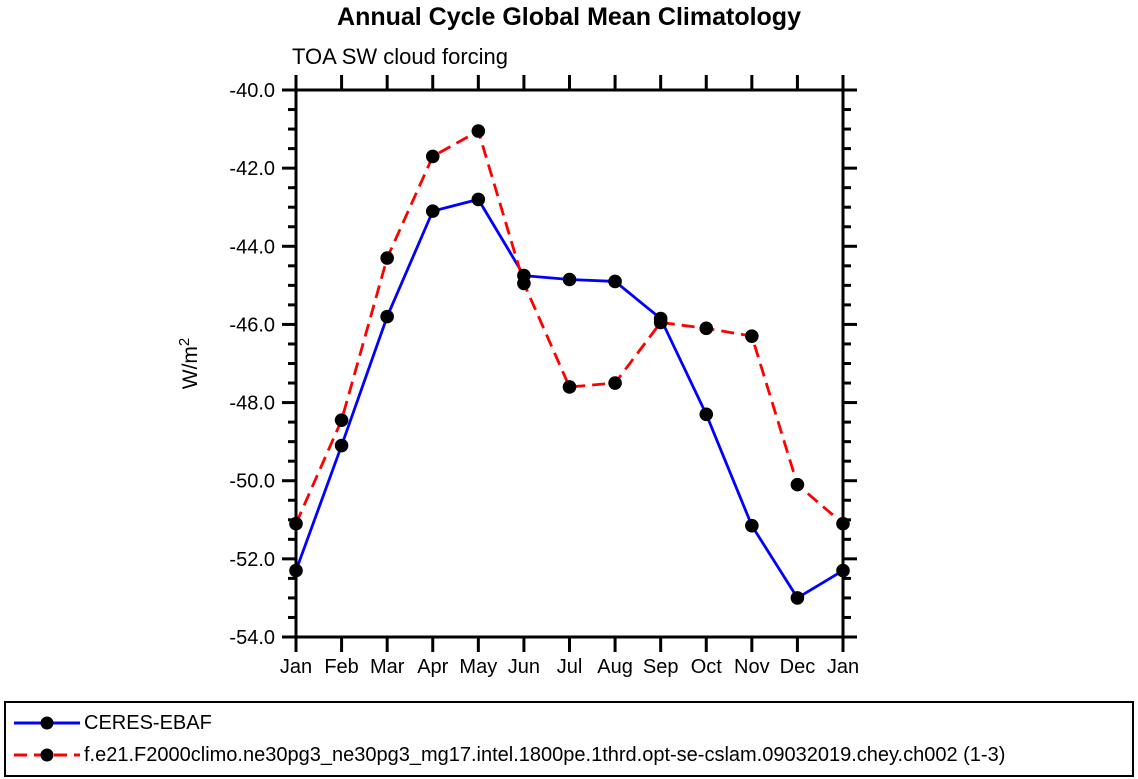  I want to click on y-tick-label: -40.0, so click(252, 91).